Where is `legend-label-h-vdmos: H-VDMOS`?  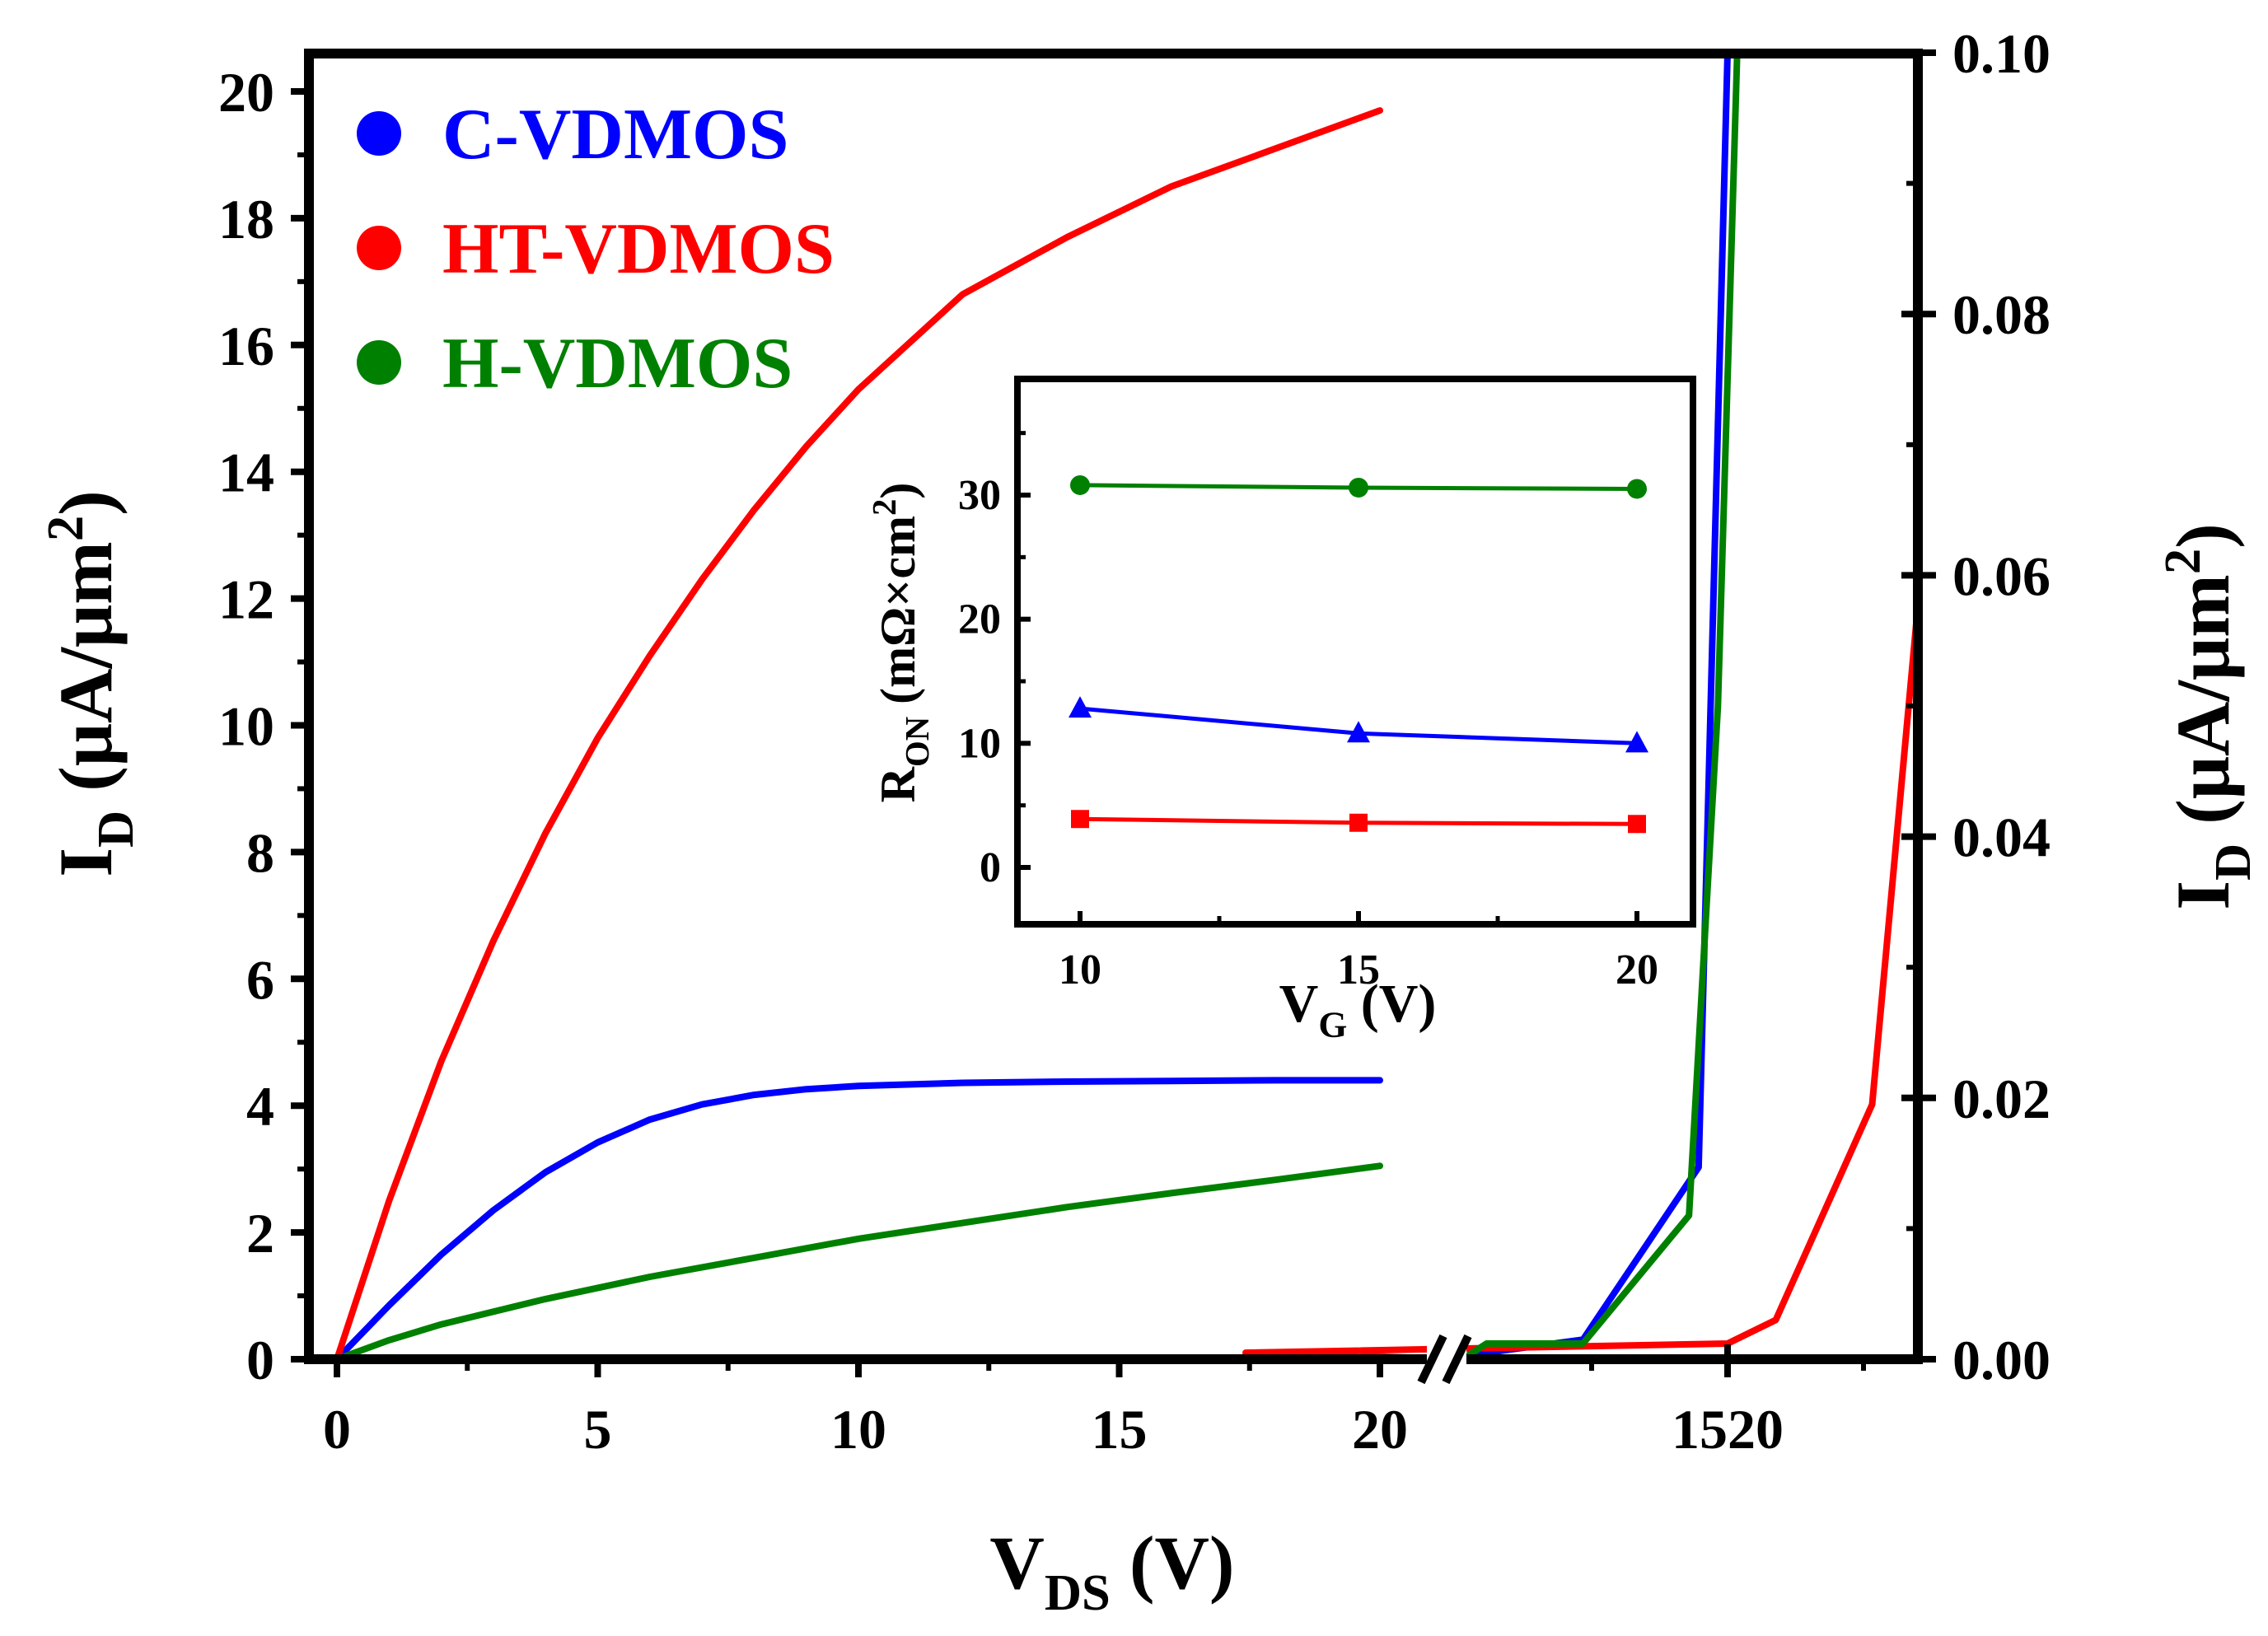 legend-label-h-vdmos: H-VDMOS is located at coordinates (617, 364).